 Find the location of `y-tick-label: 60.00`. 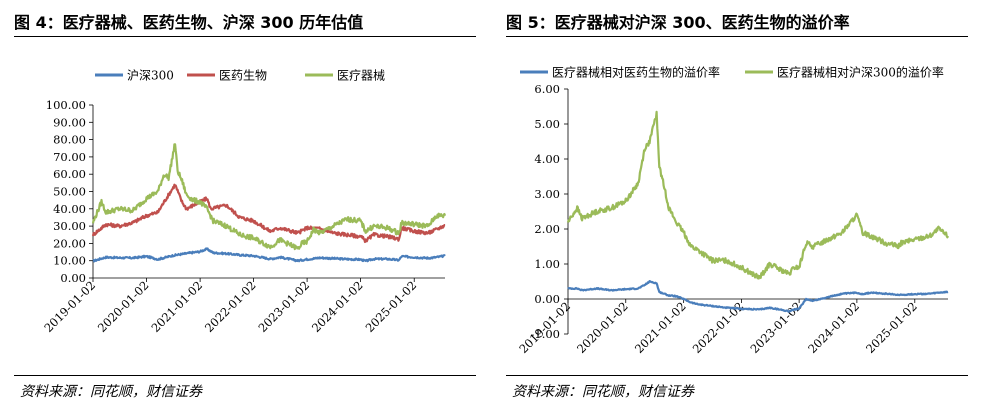

y-tick-label: 60.00 is located at coordinates (69, 174).